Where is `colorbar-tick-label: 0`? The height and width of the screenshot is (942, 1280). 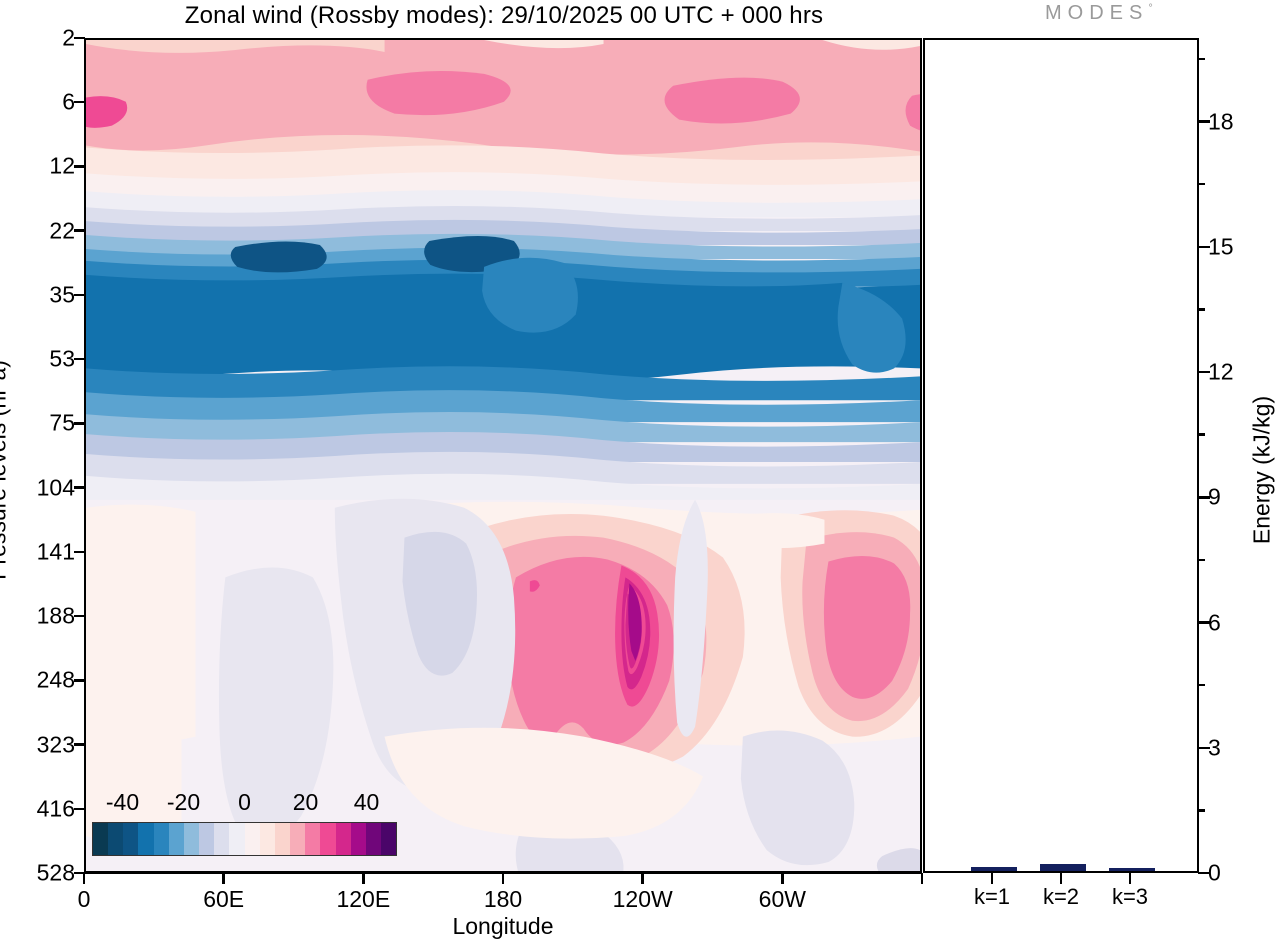 colorbar-tick-label: 0 is located at coordinates (244, 802).